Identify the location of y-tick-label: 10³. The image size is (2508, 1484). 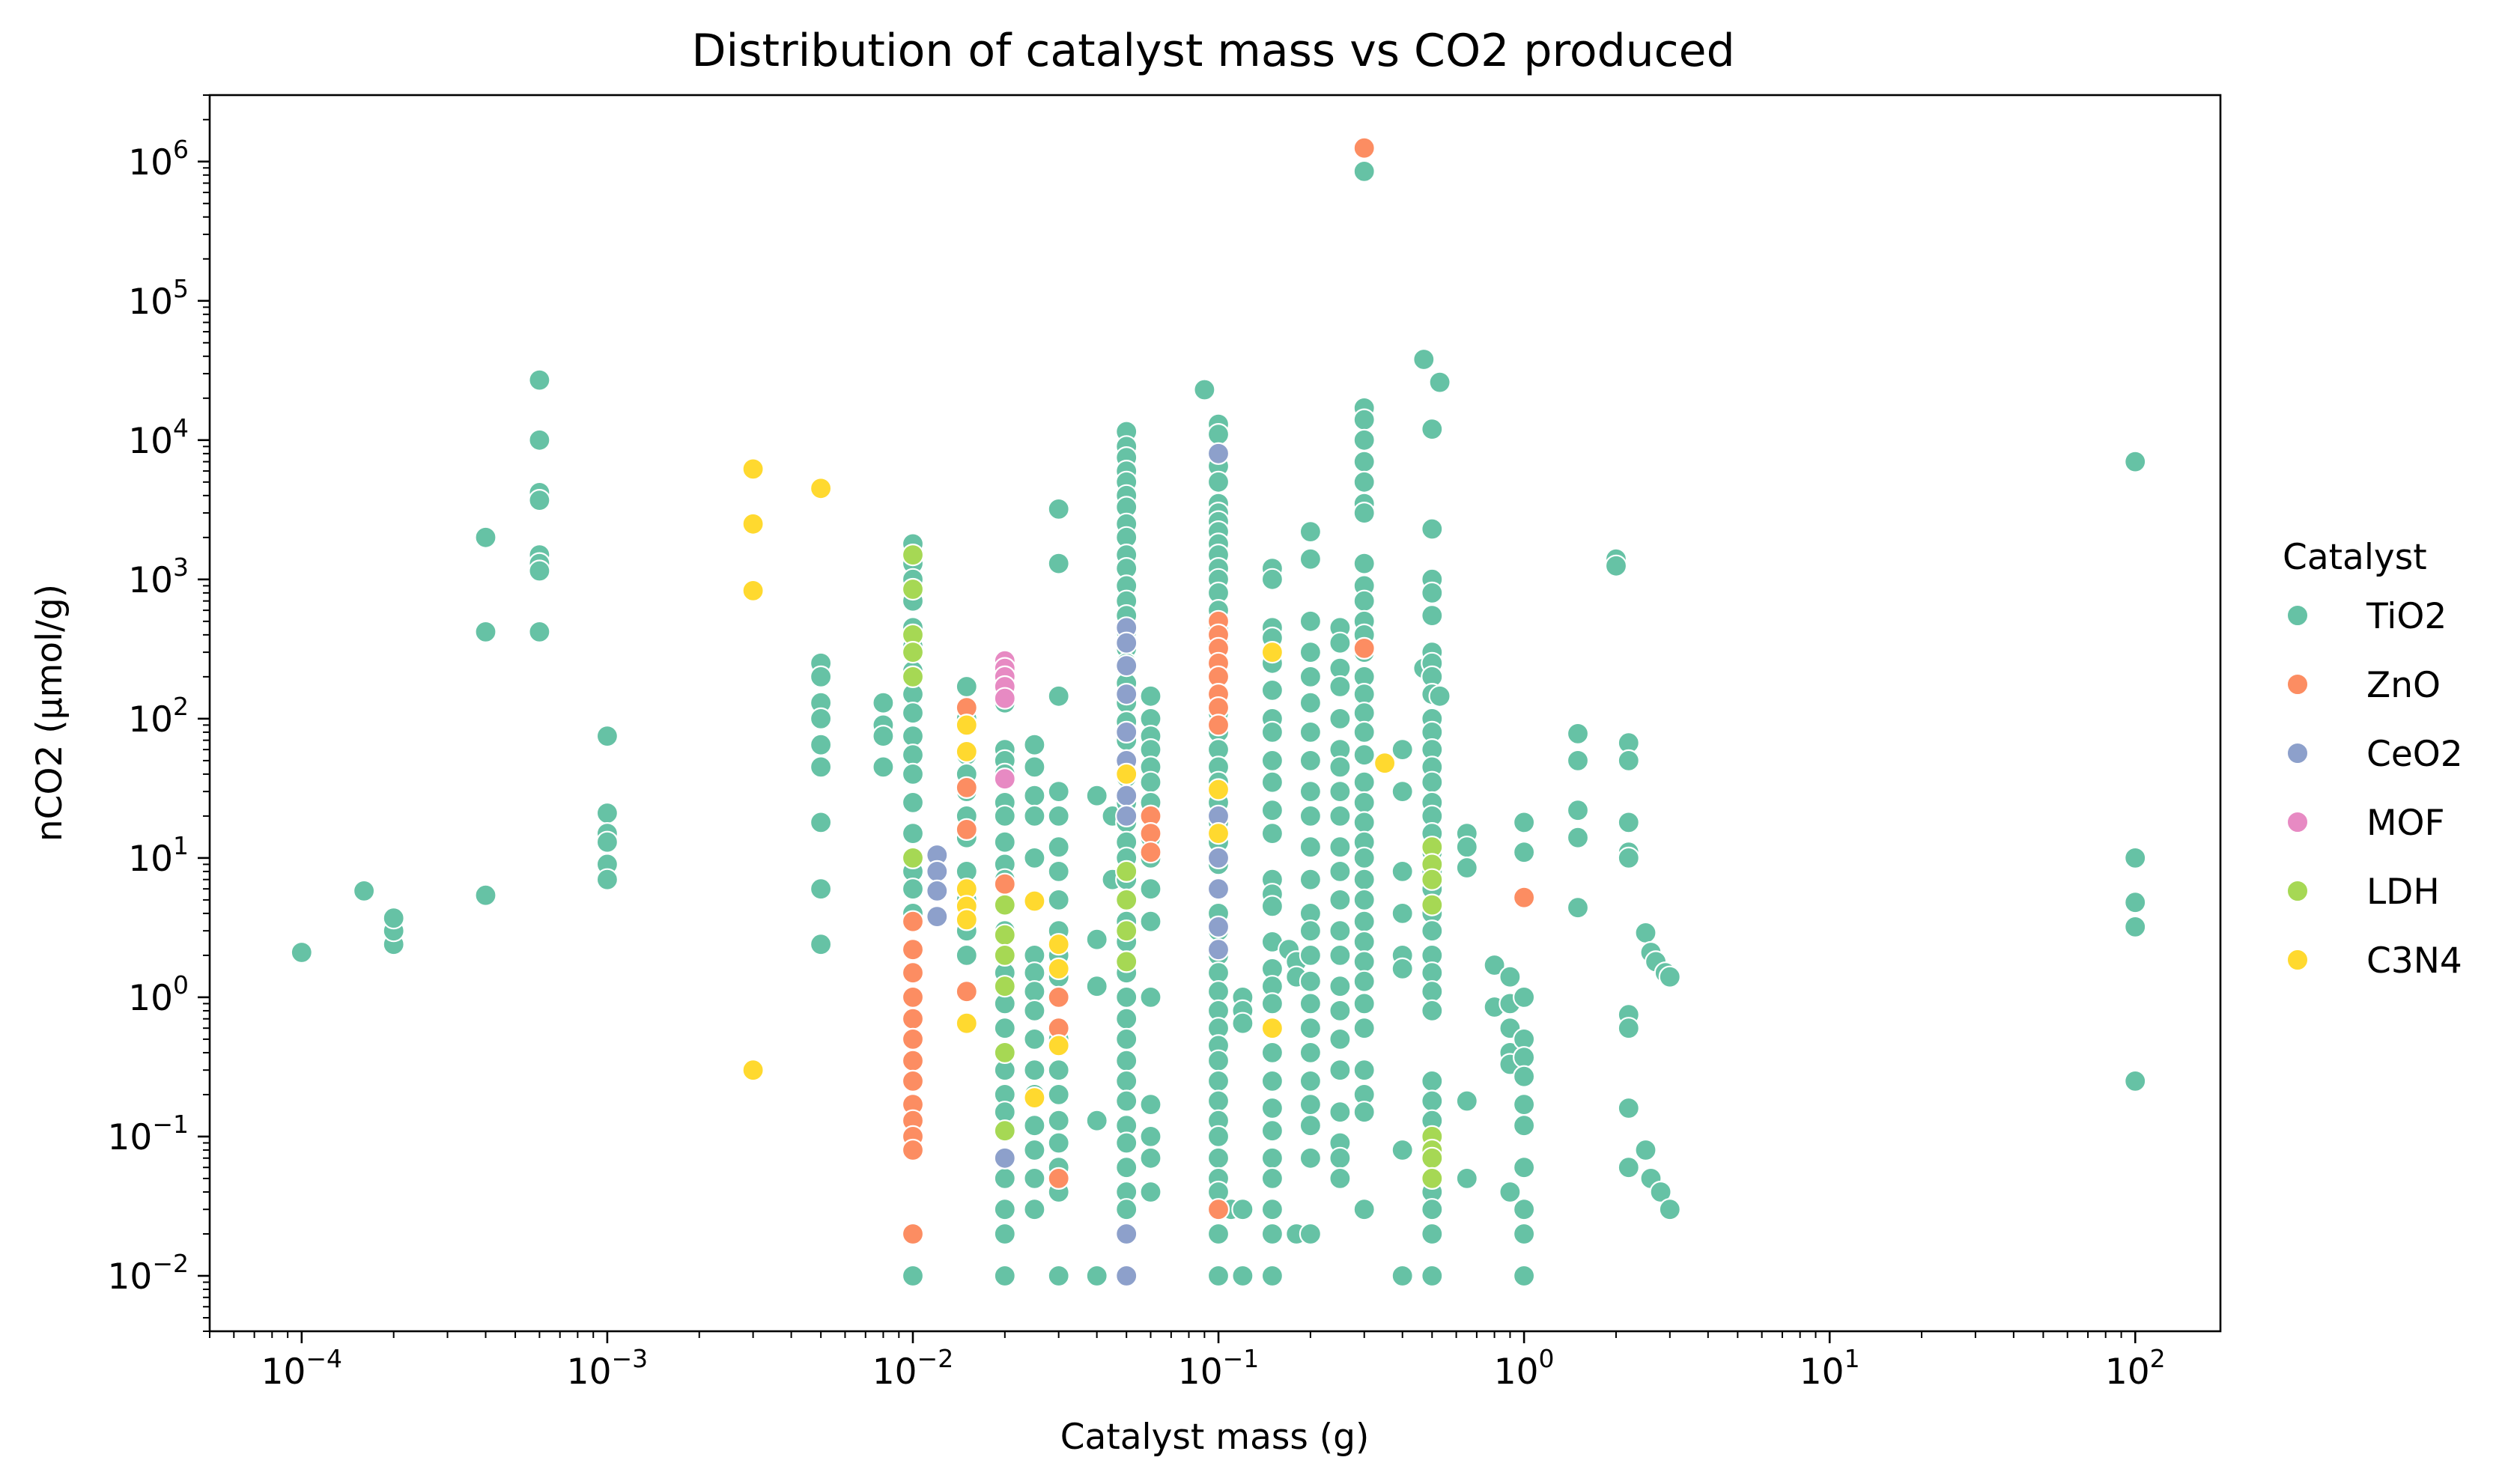
(159, 577).